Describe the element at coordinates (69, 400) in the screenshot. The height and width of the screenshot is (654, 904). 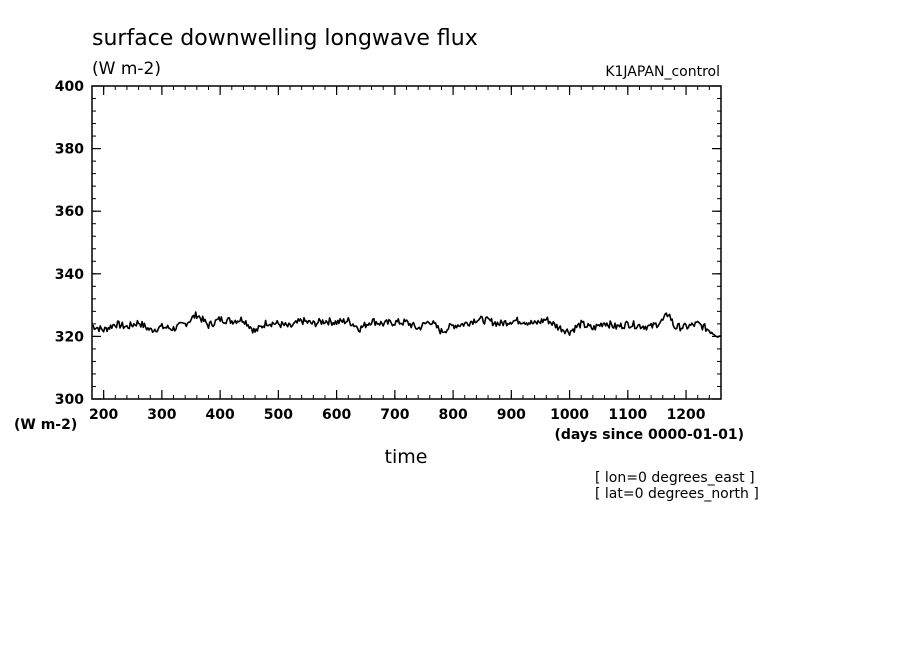
I see `y-tick-label: 300` at that location.